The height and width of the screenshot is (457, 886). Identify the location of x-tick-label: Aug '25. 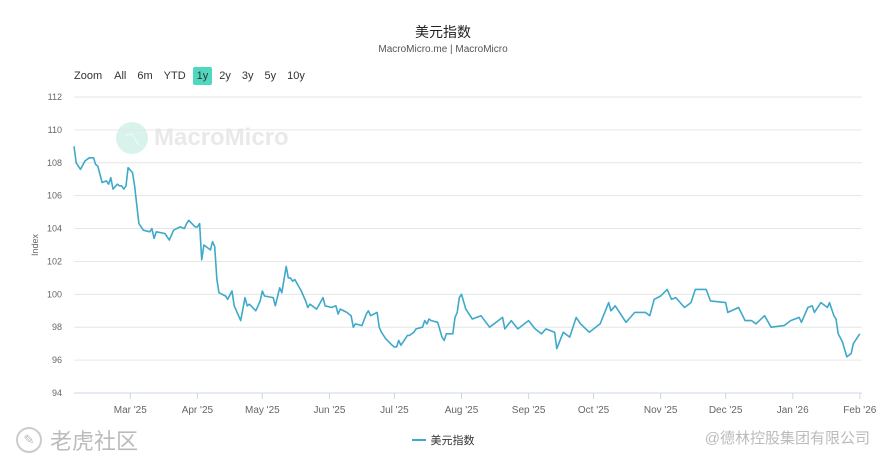
(462, 410).